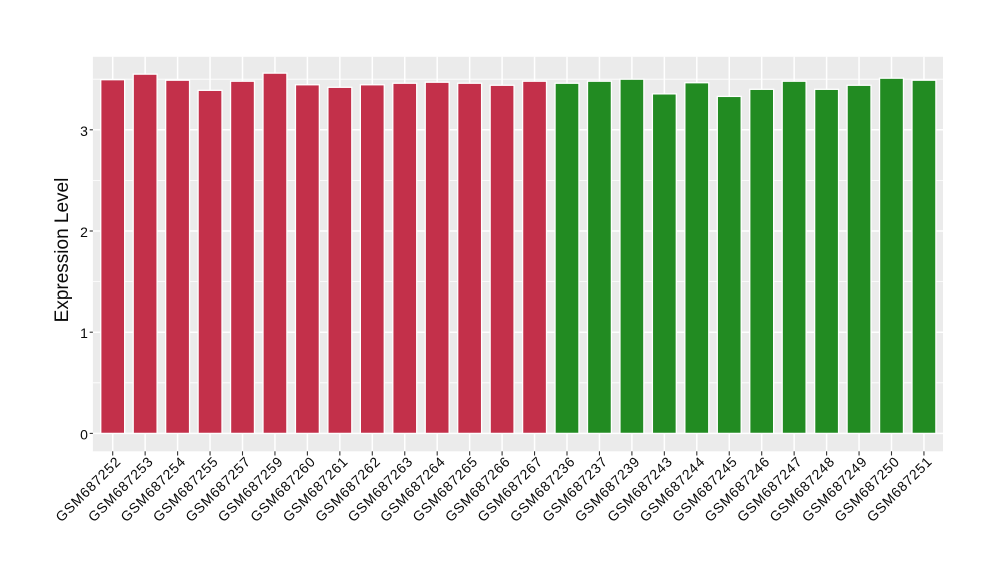  What do you see at coordinates (84, 131) in the screenshot?
I see `svg-text: 3` at bounding box center [84, 131].